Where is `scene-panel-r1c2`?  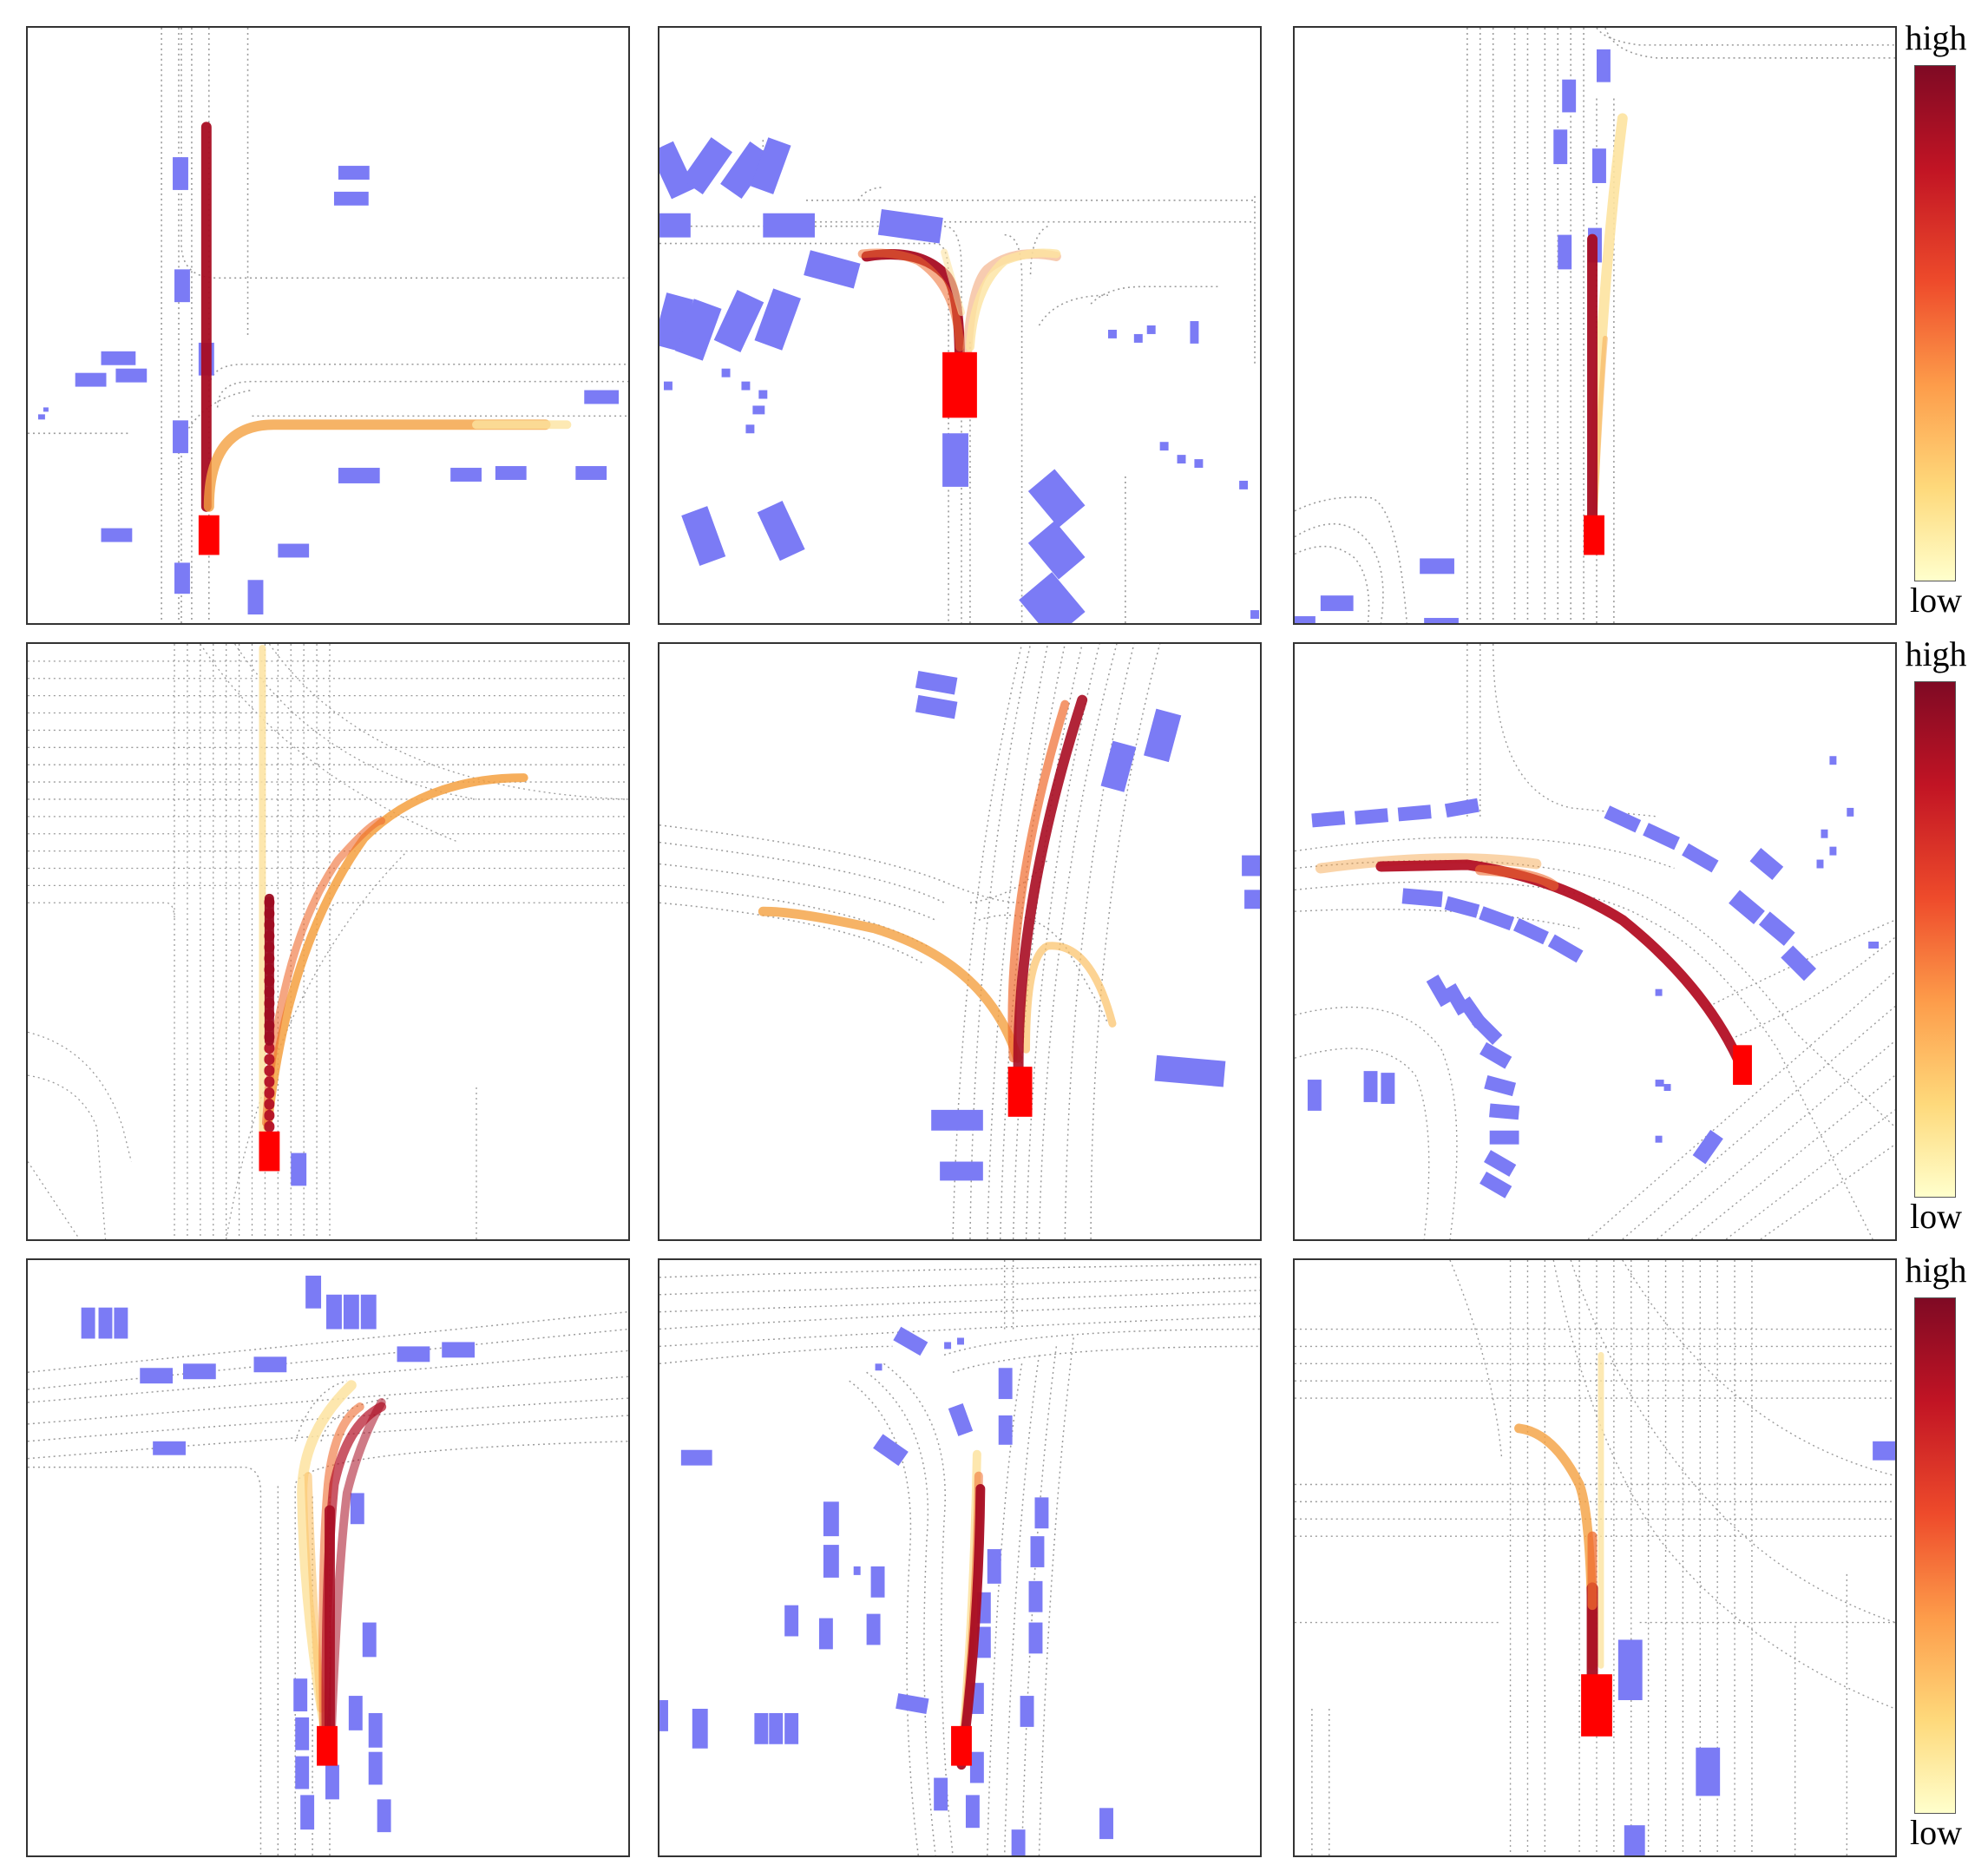 scene-panel-r1c2 is located at coordinates (960, 325).